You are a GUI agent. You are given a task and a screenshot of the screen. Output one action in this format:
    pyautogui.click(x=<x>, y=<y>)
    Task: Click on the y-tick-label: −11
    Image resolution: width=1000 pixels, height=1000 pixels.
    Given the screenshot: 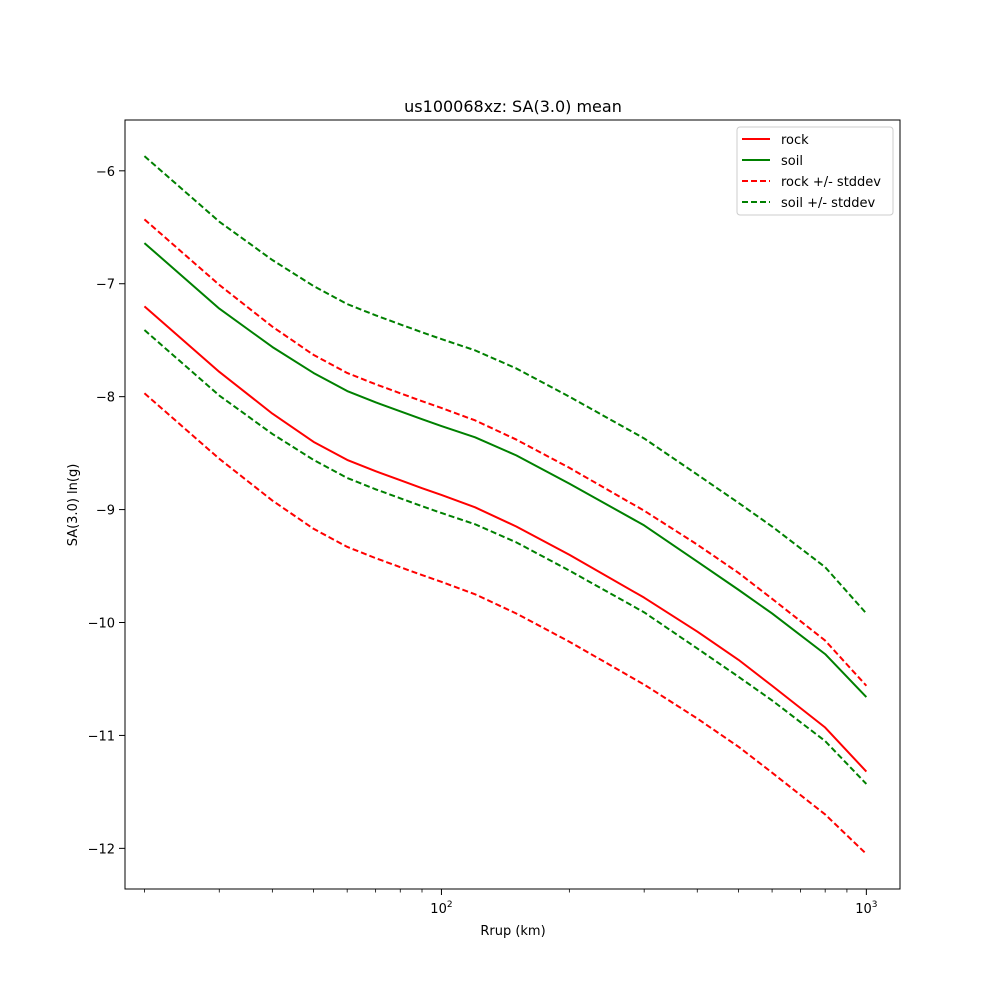 What is the action you would take?
    pyautogui.click(x=101, y=736)
    